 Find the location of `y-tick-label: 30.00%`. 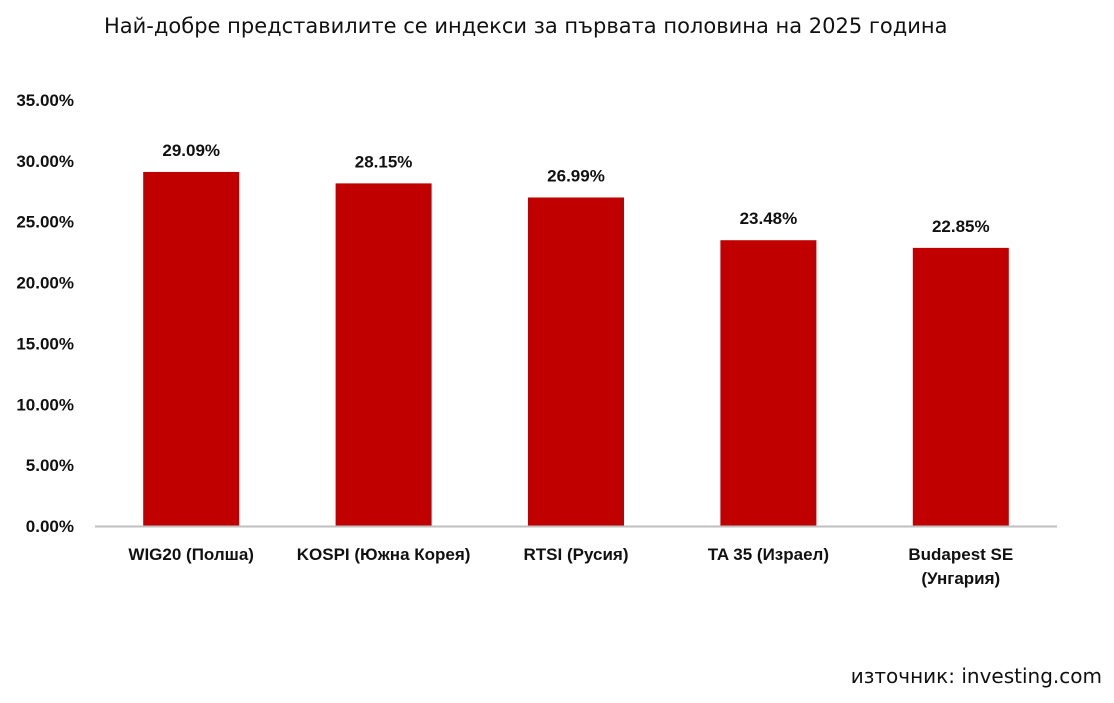

y-tick-label: 30.00% is located at coordinates (45, 161).